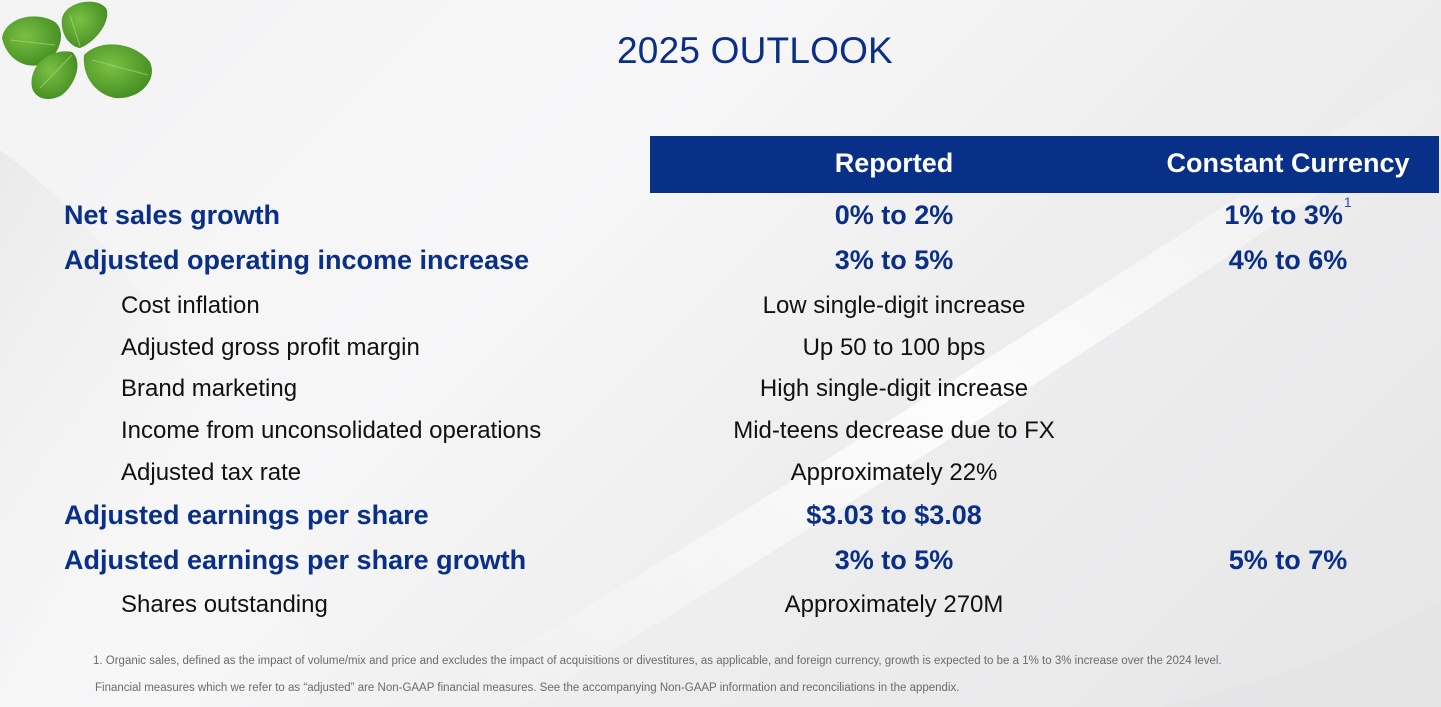  I want to click on constant-currency-text: 5% to 7%, so click(1288, 560).